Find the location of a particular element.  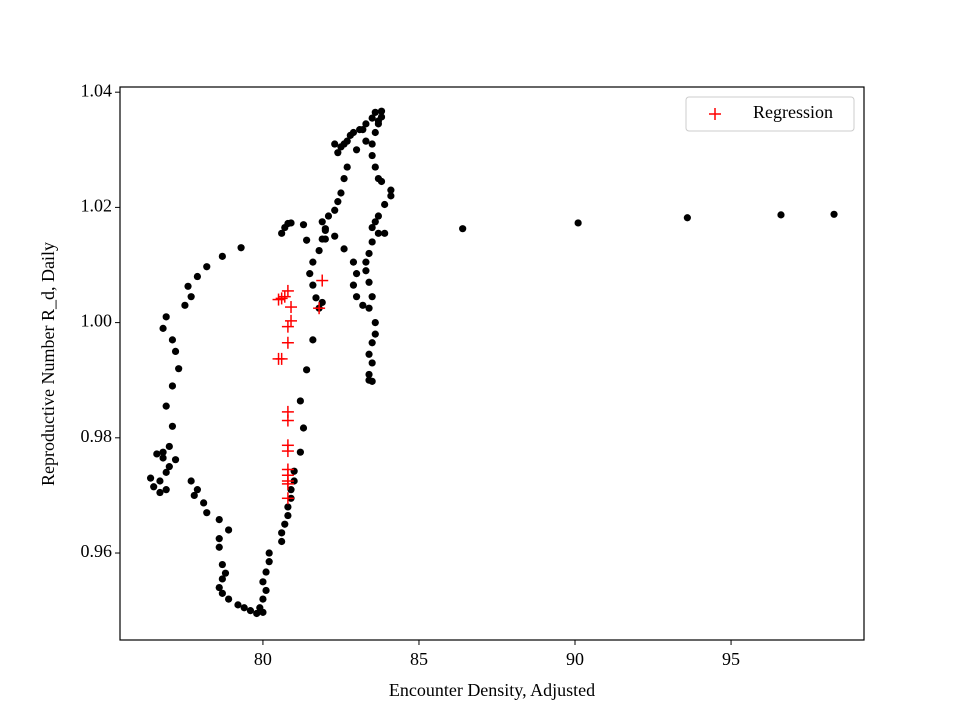

y-tick-label: 1.04 is located at coordinates (97, 90).